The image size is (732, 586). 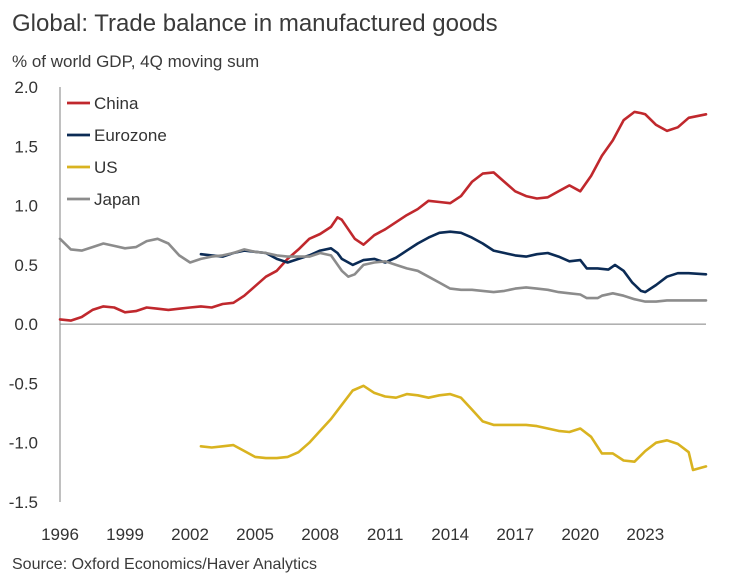 I want to click on x-tick-label: 2014, so click(x=450, y=534).